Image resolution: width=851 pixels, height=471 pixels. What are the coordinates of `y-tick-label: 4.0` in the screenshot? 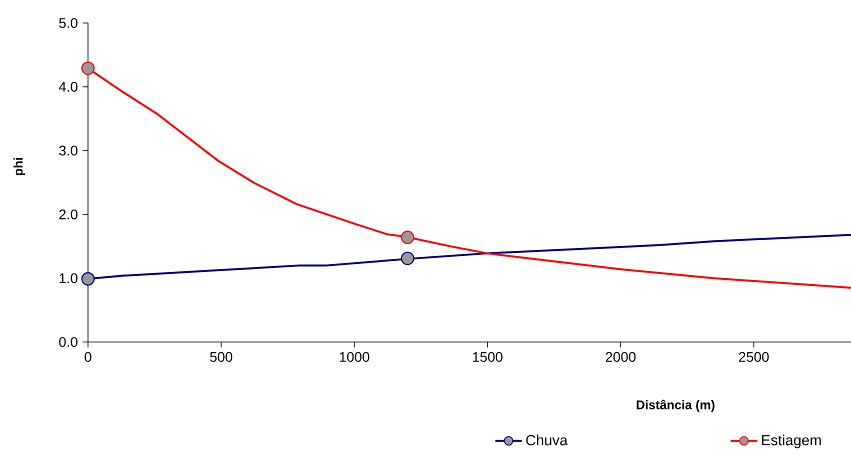 It's located at (68, 87).